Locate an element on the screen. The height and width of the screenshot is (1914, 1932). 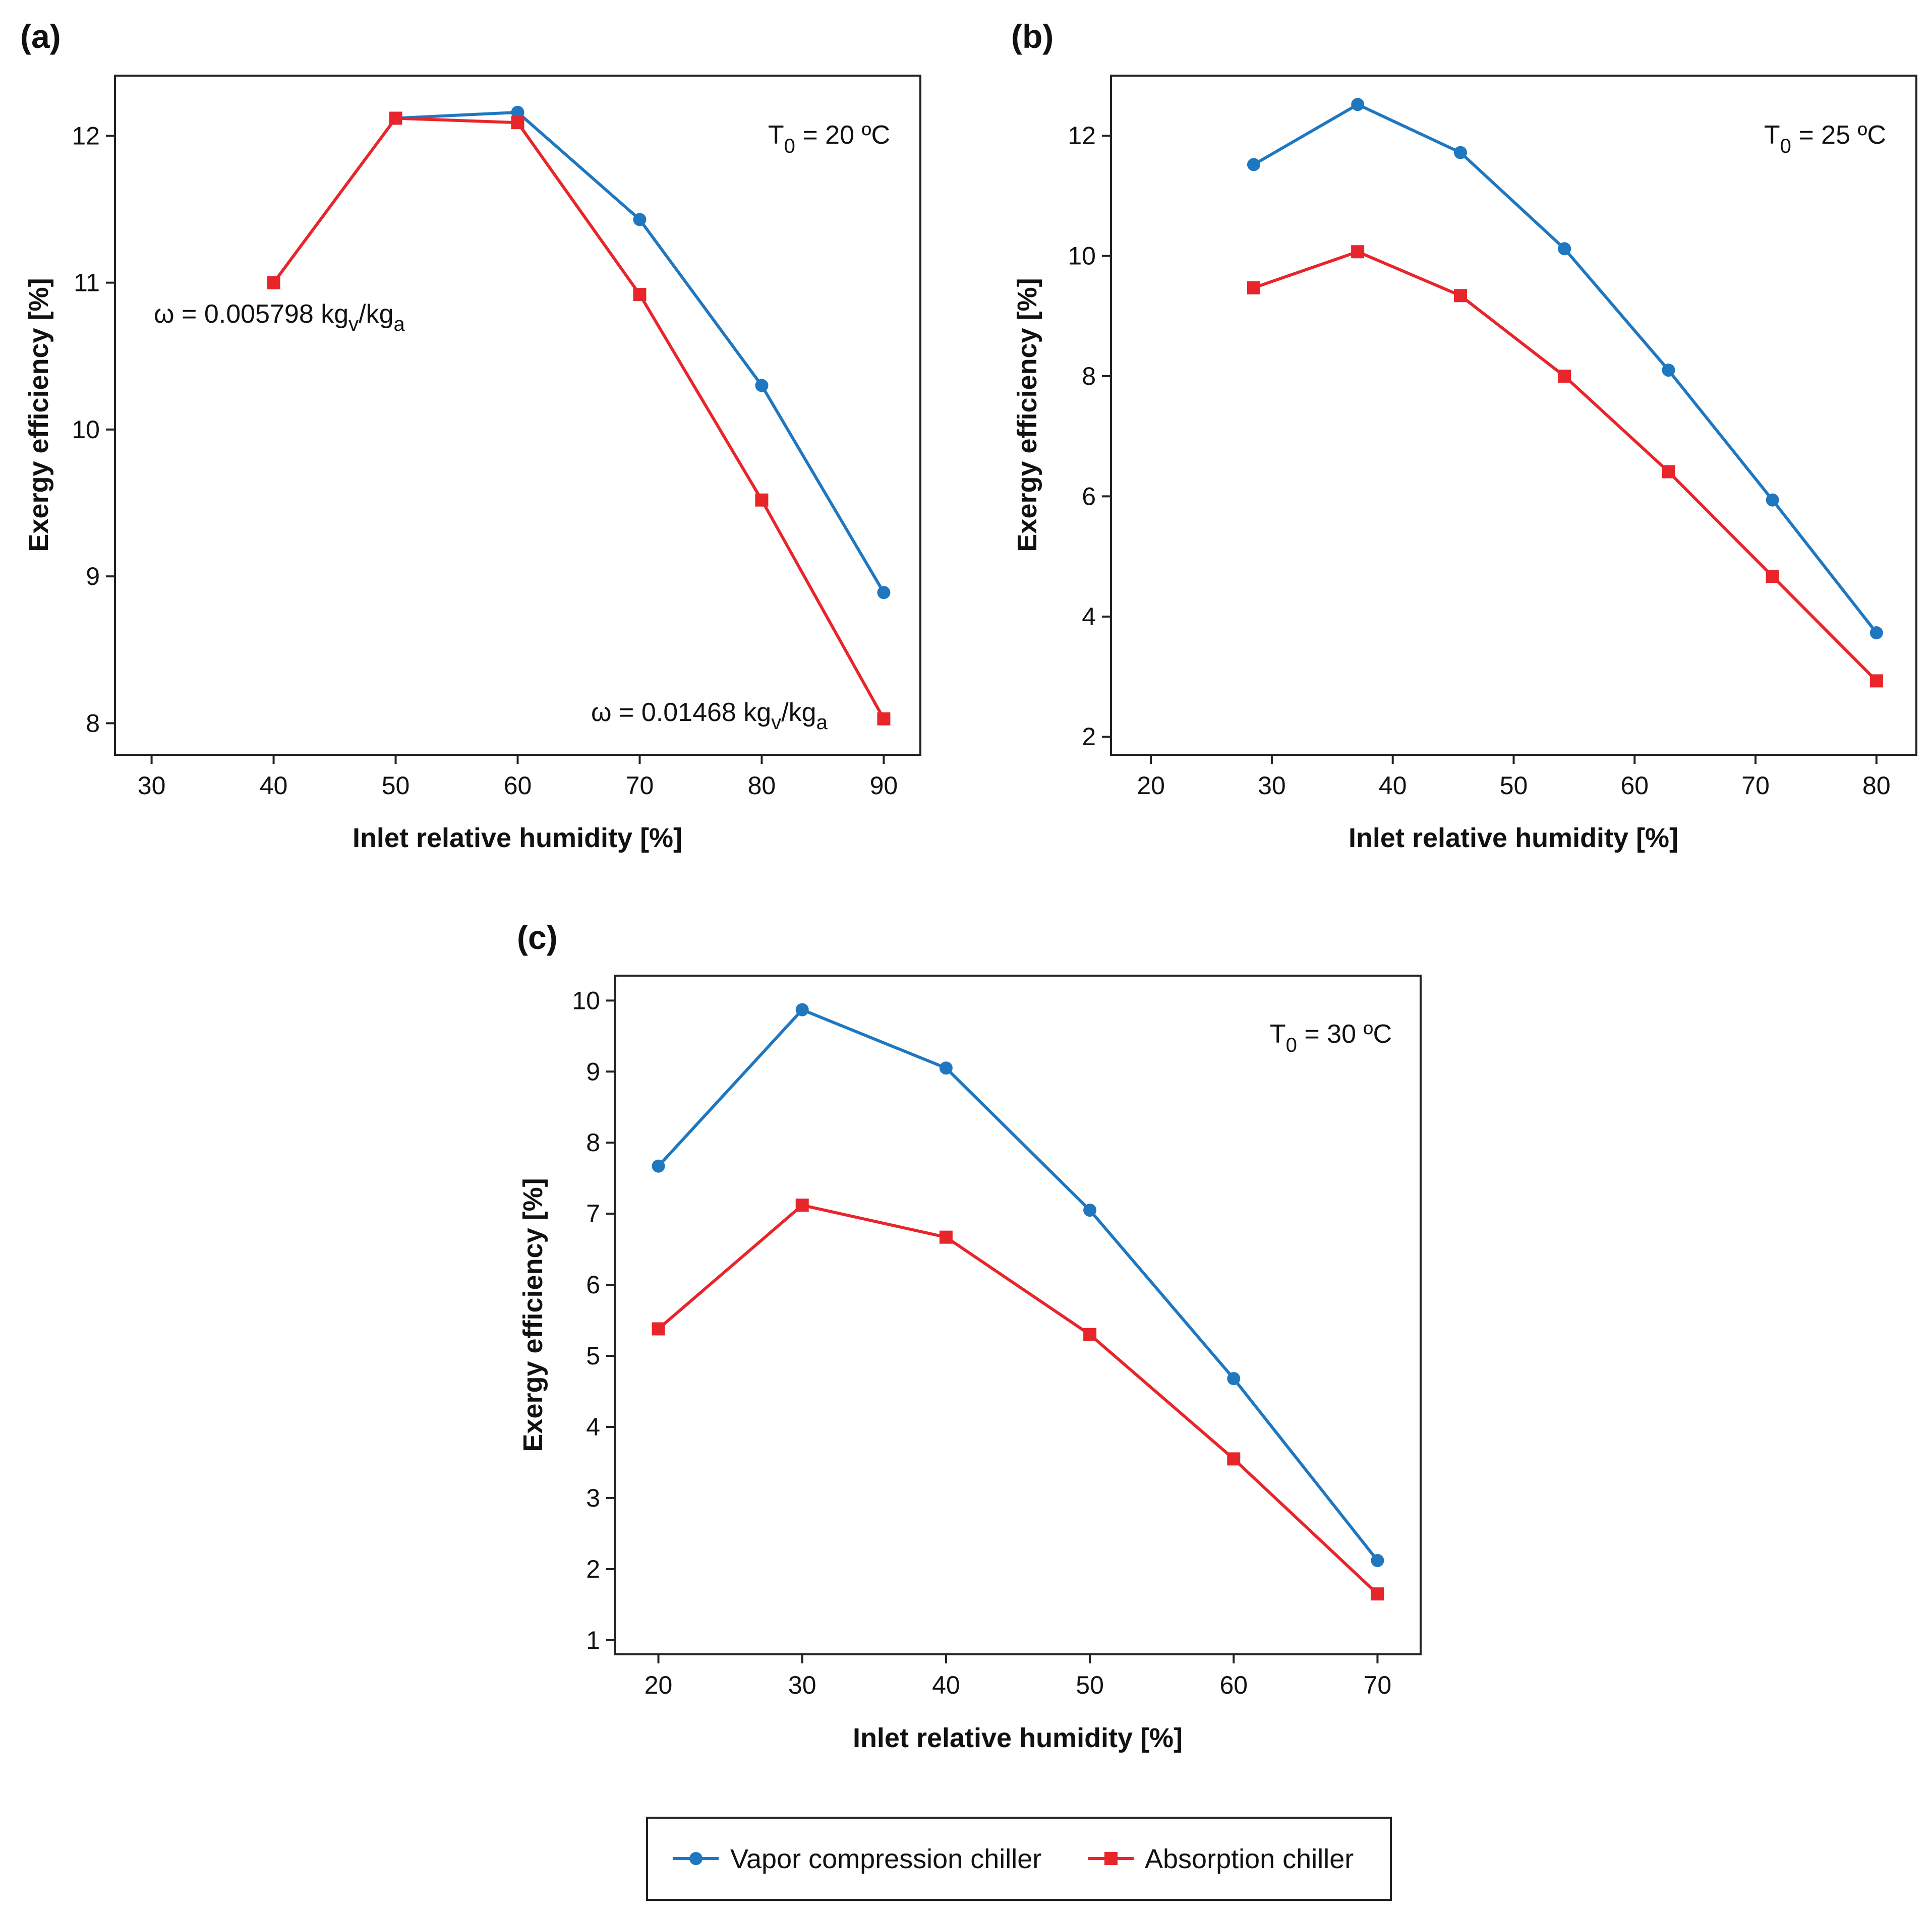
y-tick-label-c-4: 4 is located at coordinates (593, 1427).